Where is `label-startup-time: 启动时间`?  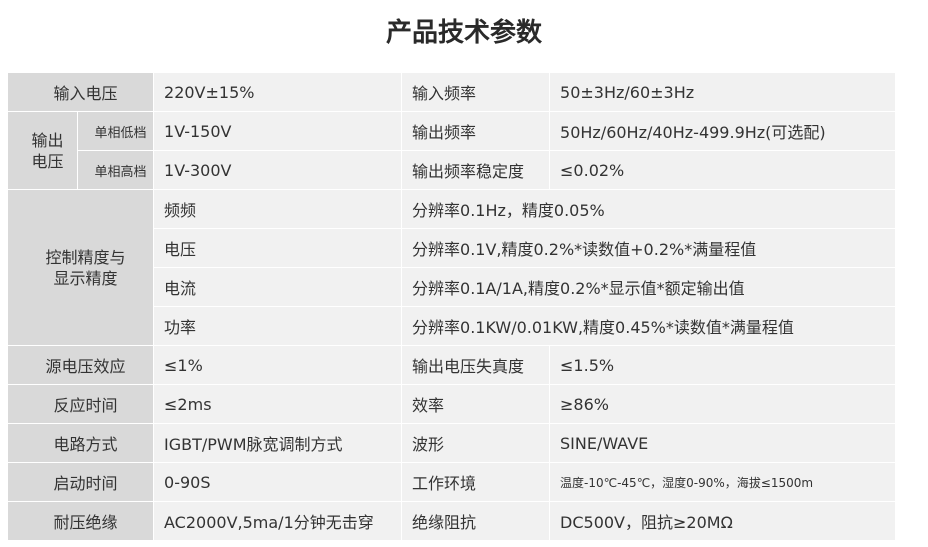
label-startup-time: 启动时间 is located at coordinates (80, 482).